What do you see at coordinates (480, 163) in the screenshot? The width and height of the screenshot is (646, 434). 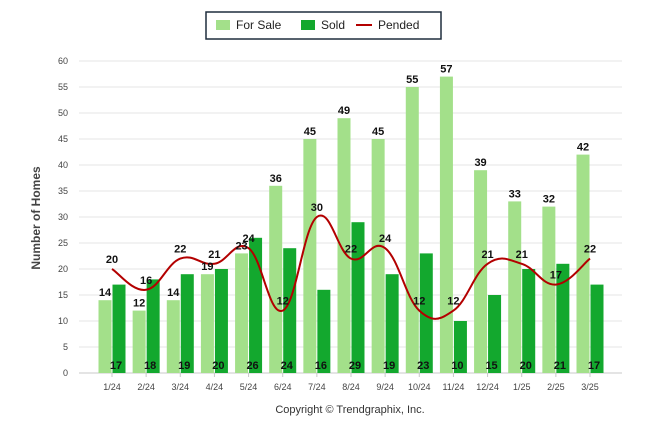 I see `data-label-for-sale: 39` at bounding box center [480, 163].